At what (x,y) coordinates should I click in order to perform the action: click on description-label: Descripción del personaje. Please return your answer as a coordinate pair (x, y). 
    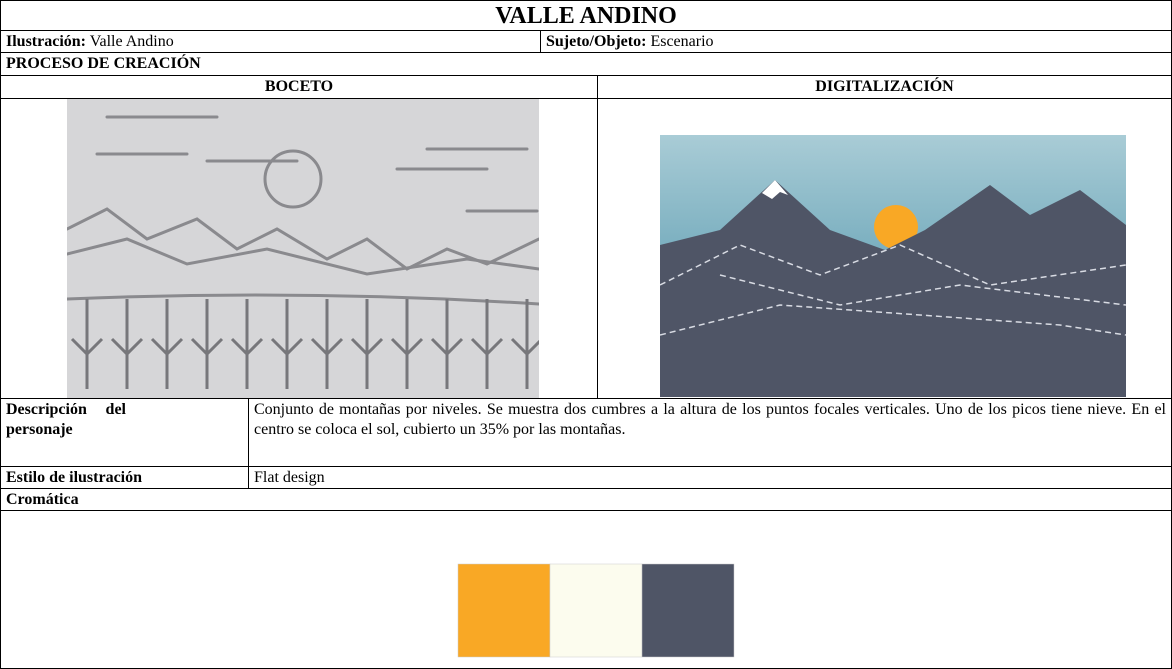
    Looking at the image, I should click on (124, 432).